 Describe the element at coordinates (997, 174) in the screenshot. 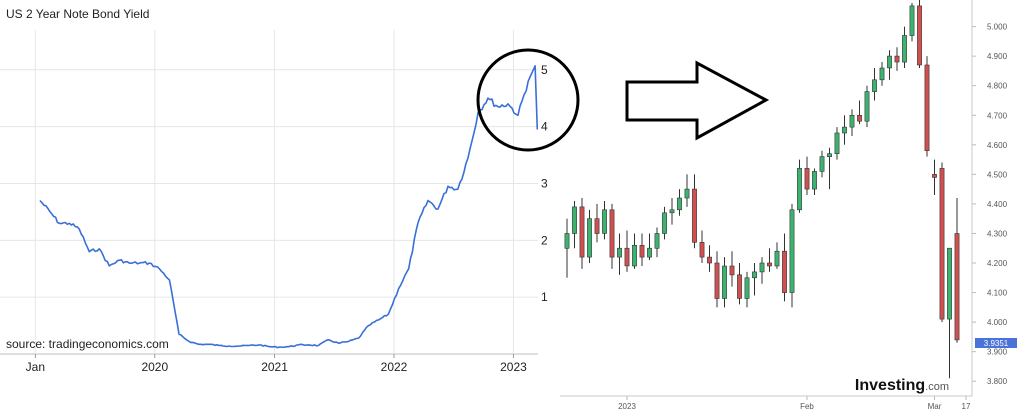

I see `right-y-tick-label: 4.500` at that location.